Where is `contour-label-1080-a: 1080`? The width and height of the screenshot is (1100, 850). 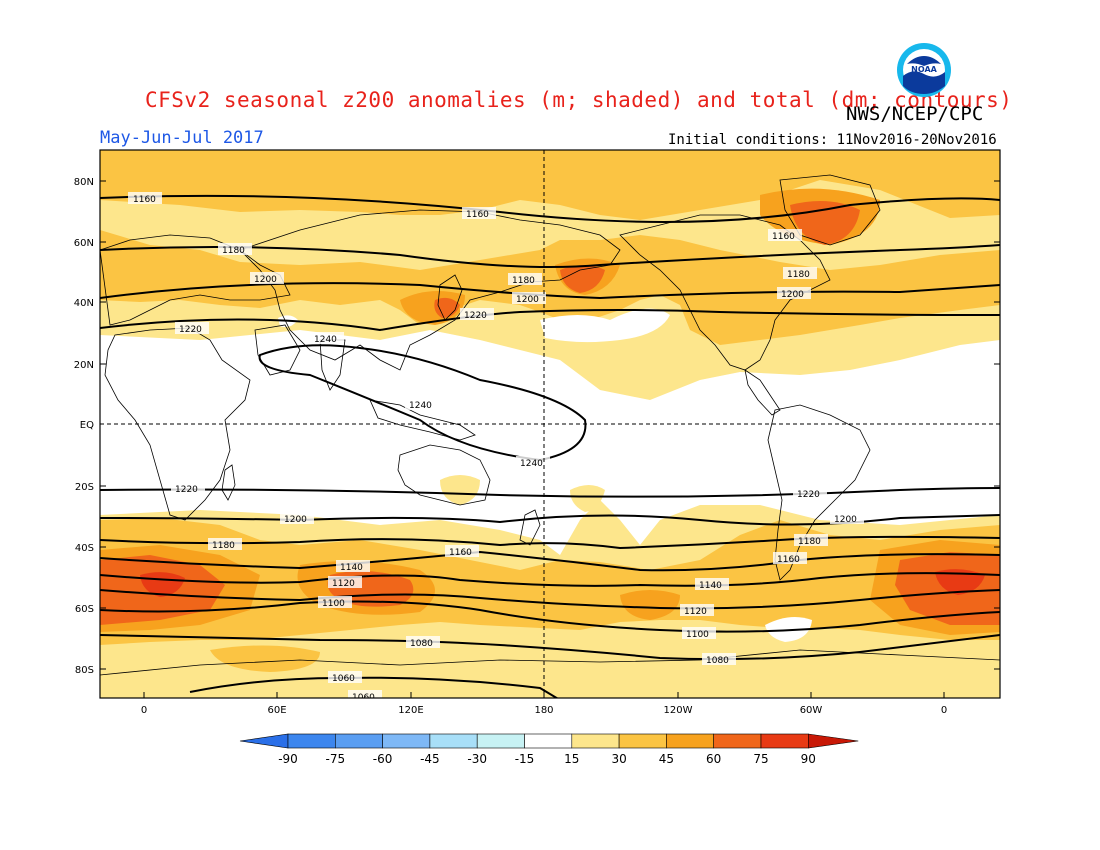 contour-label-1080-a: 1080 is located at coordinates (421, 644).